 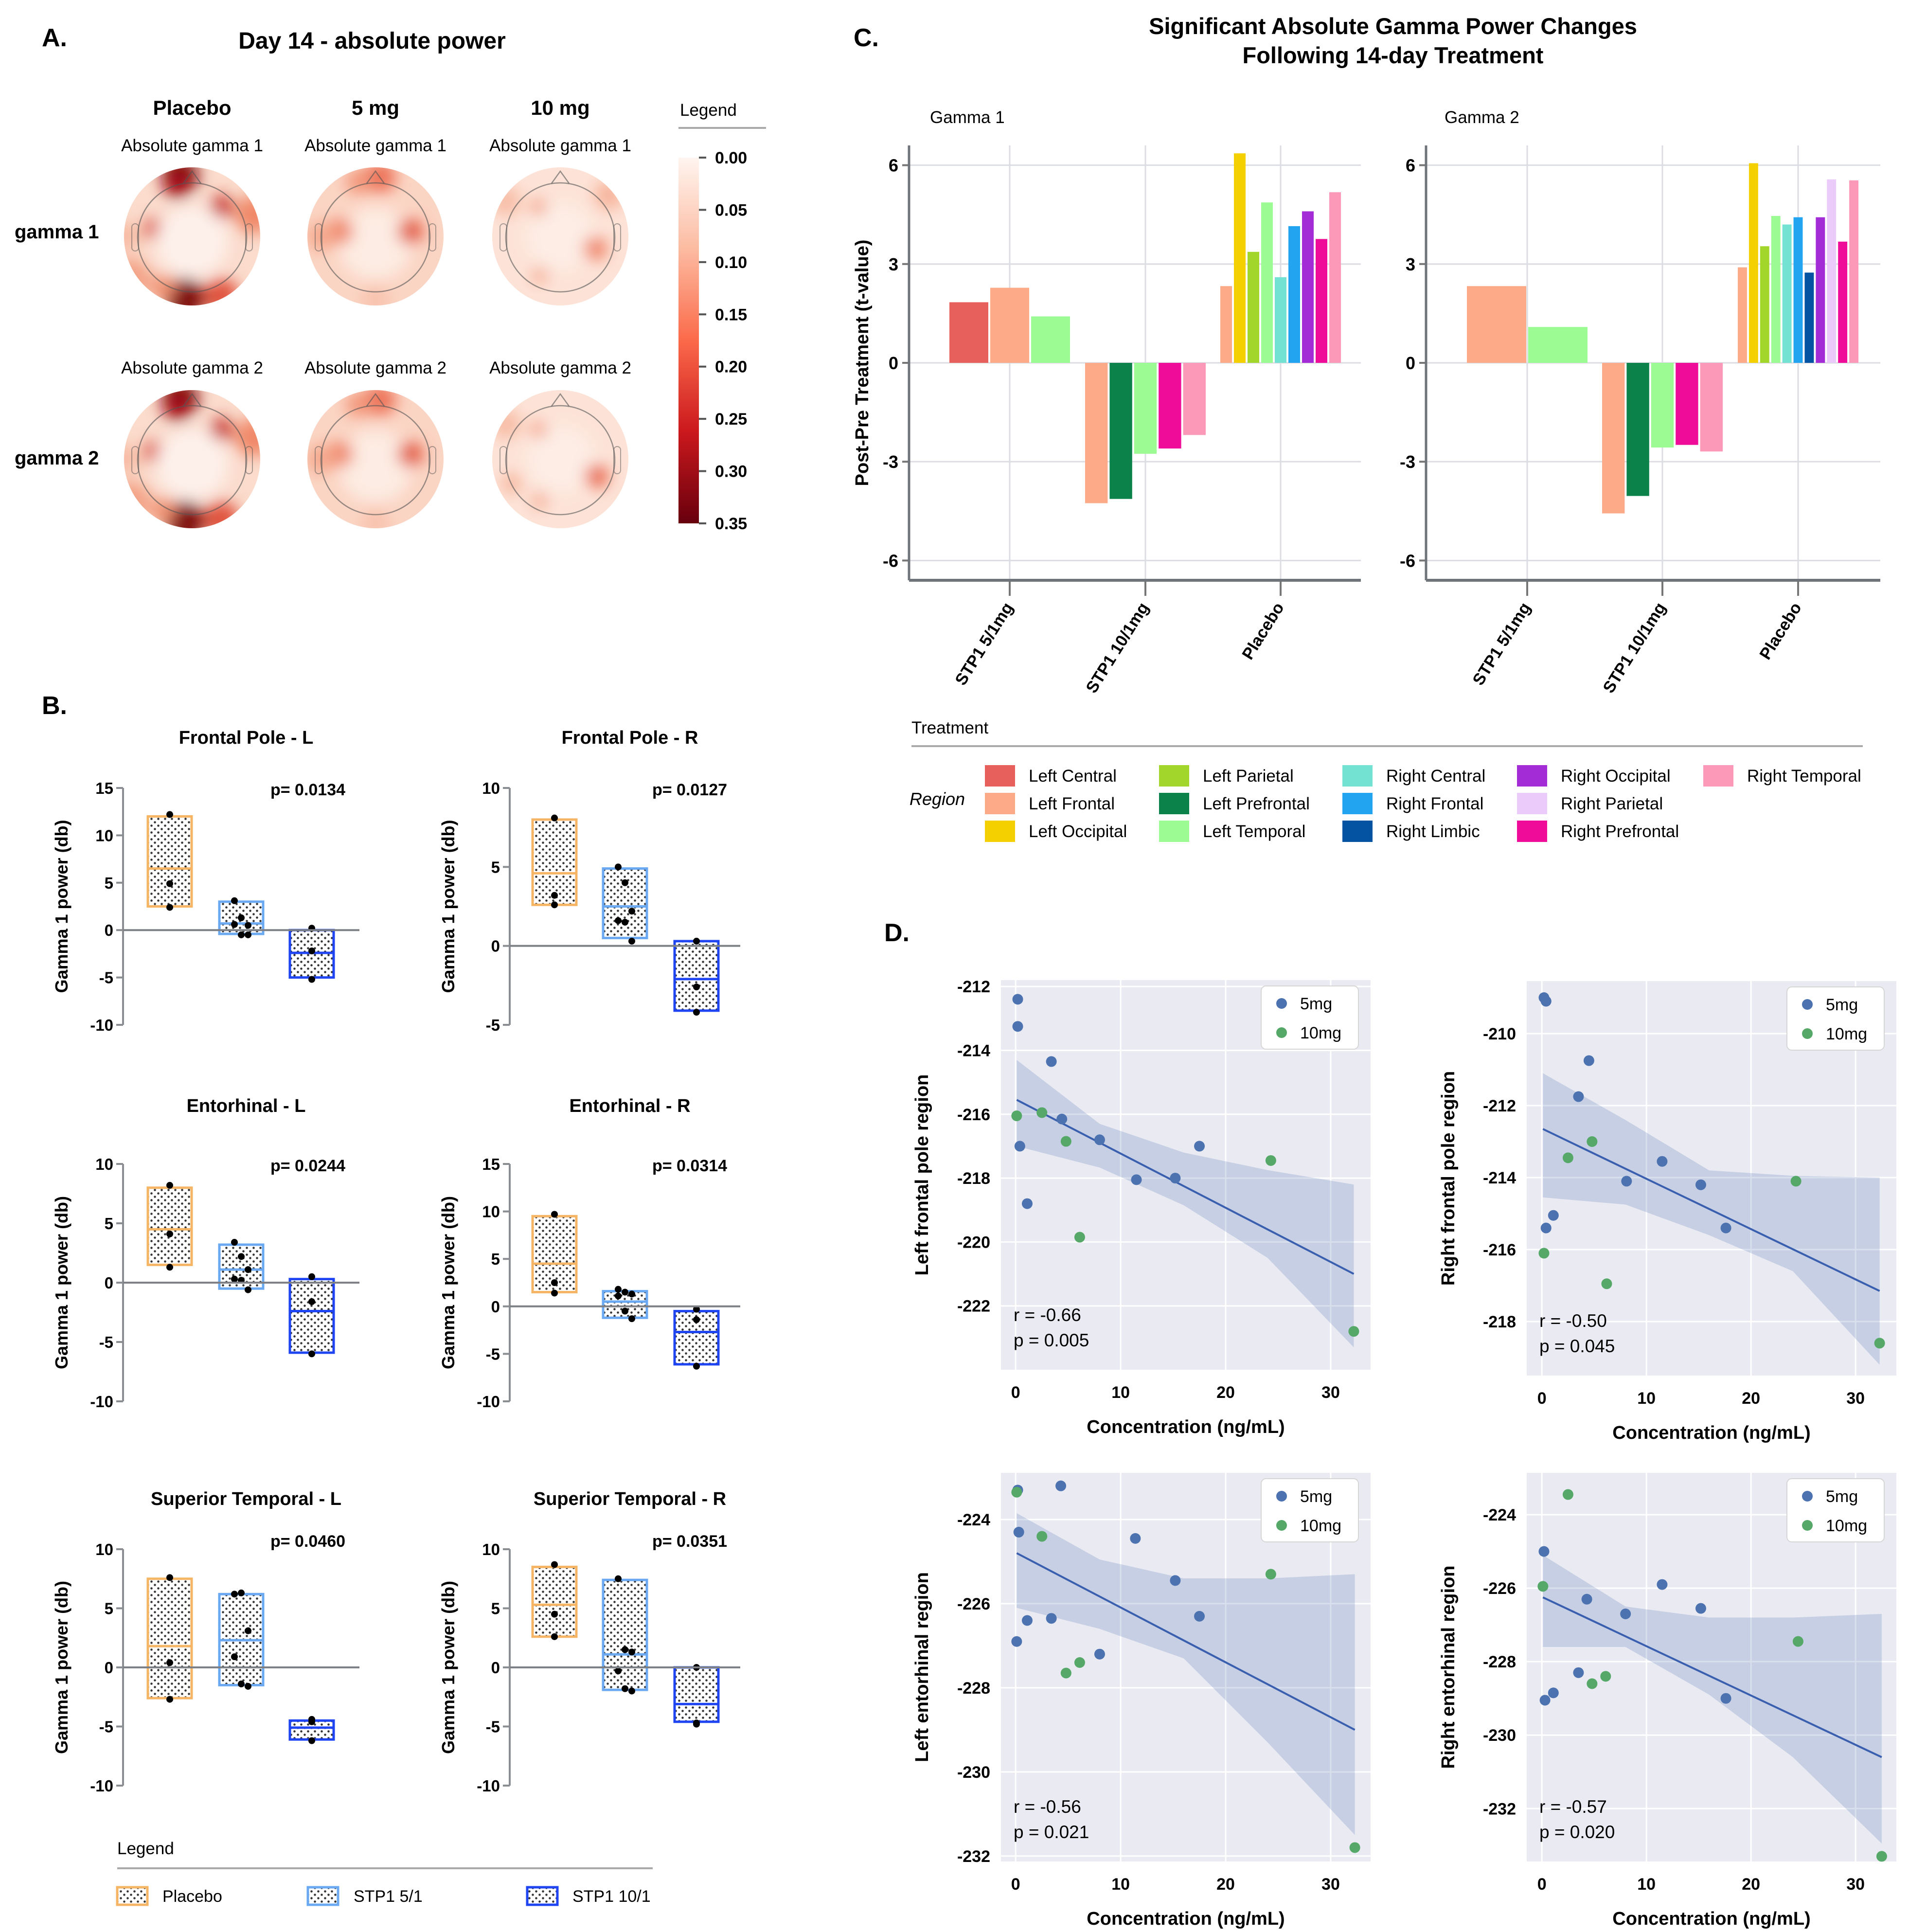 I want to click on x-tick-label: 10, so click(x=1120, y=1392).